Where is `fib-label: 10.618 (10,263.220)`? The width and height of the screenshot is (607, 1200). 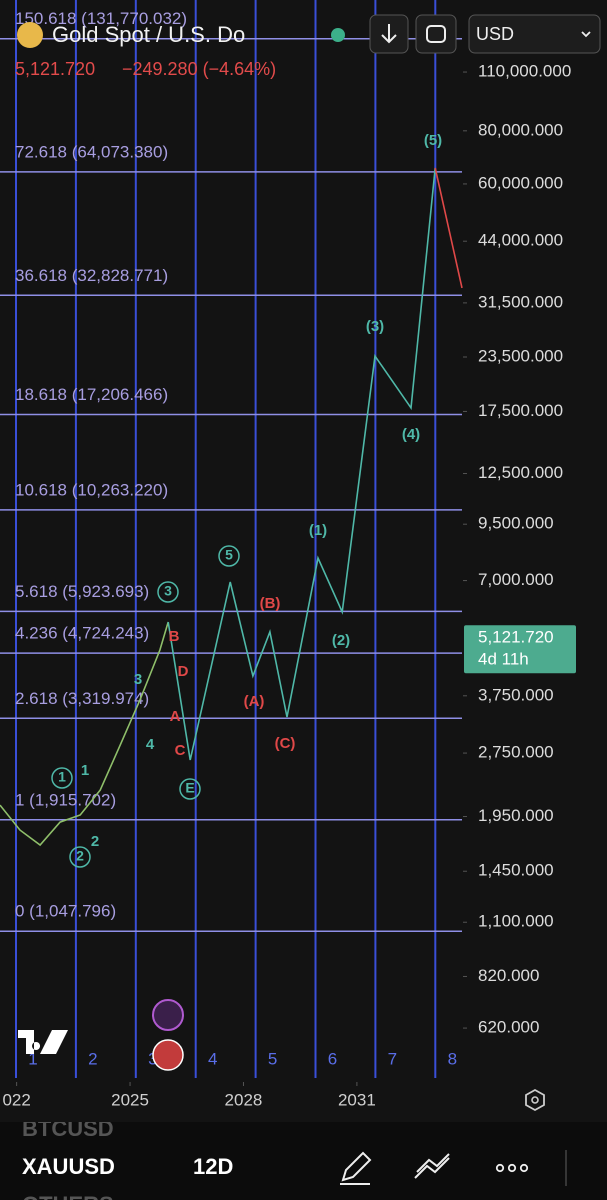 fib-label: 10.618 (10,263.220) is located at coordinates (91, 489).